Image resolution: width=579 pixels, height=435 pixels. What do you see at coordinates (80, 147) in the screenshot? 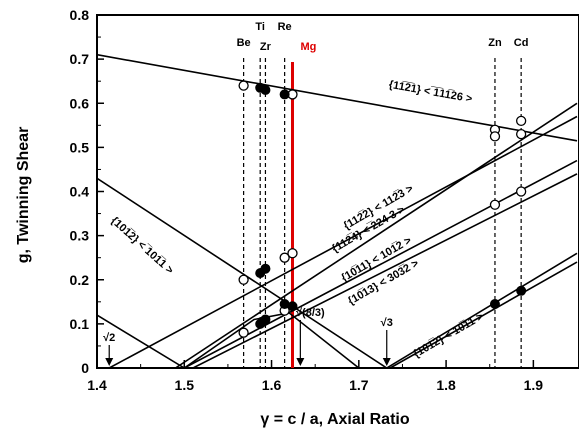
I see `y-tick-label: 0.5` at bounding box center [80, 147].